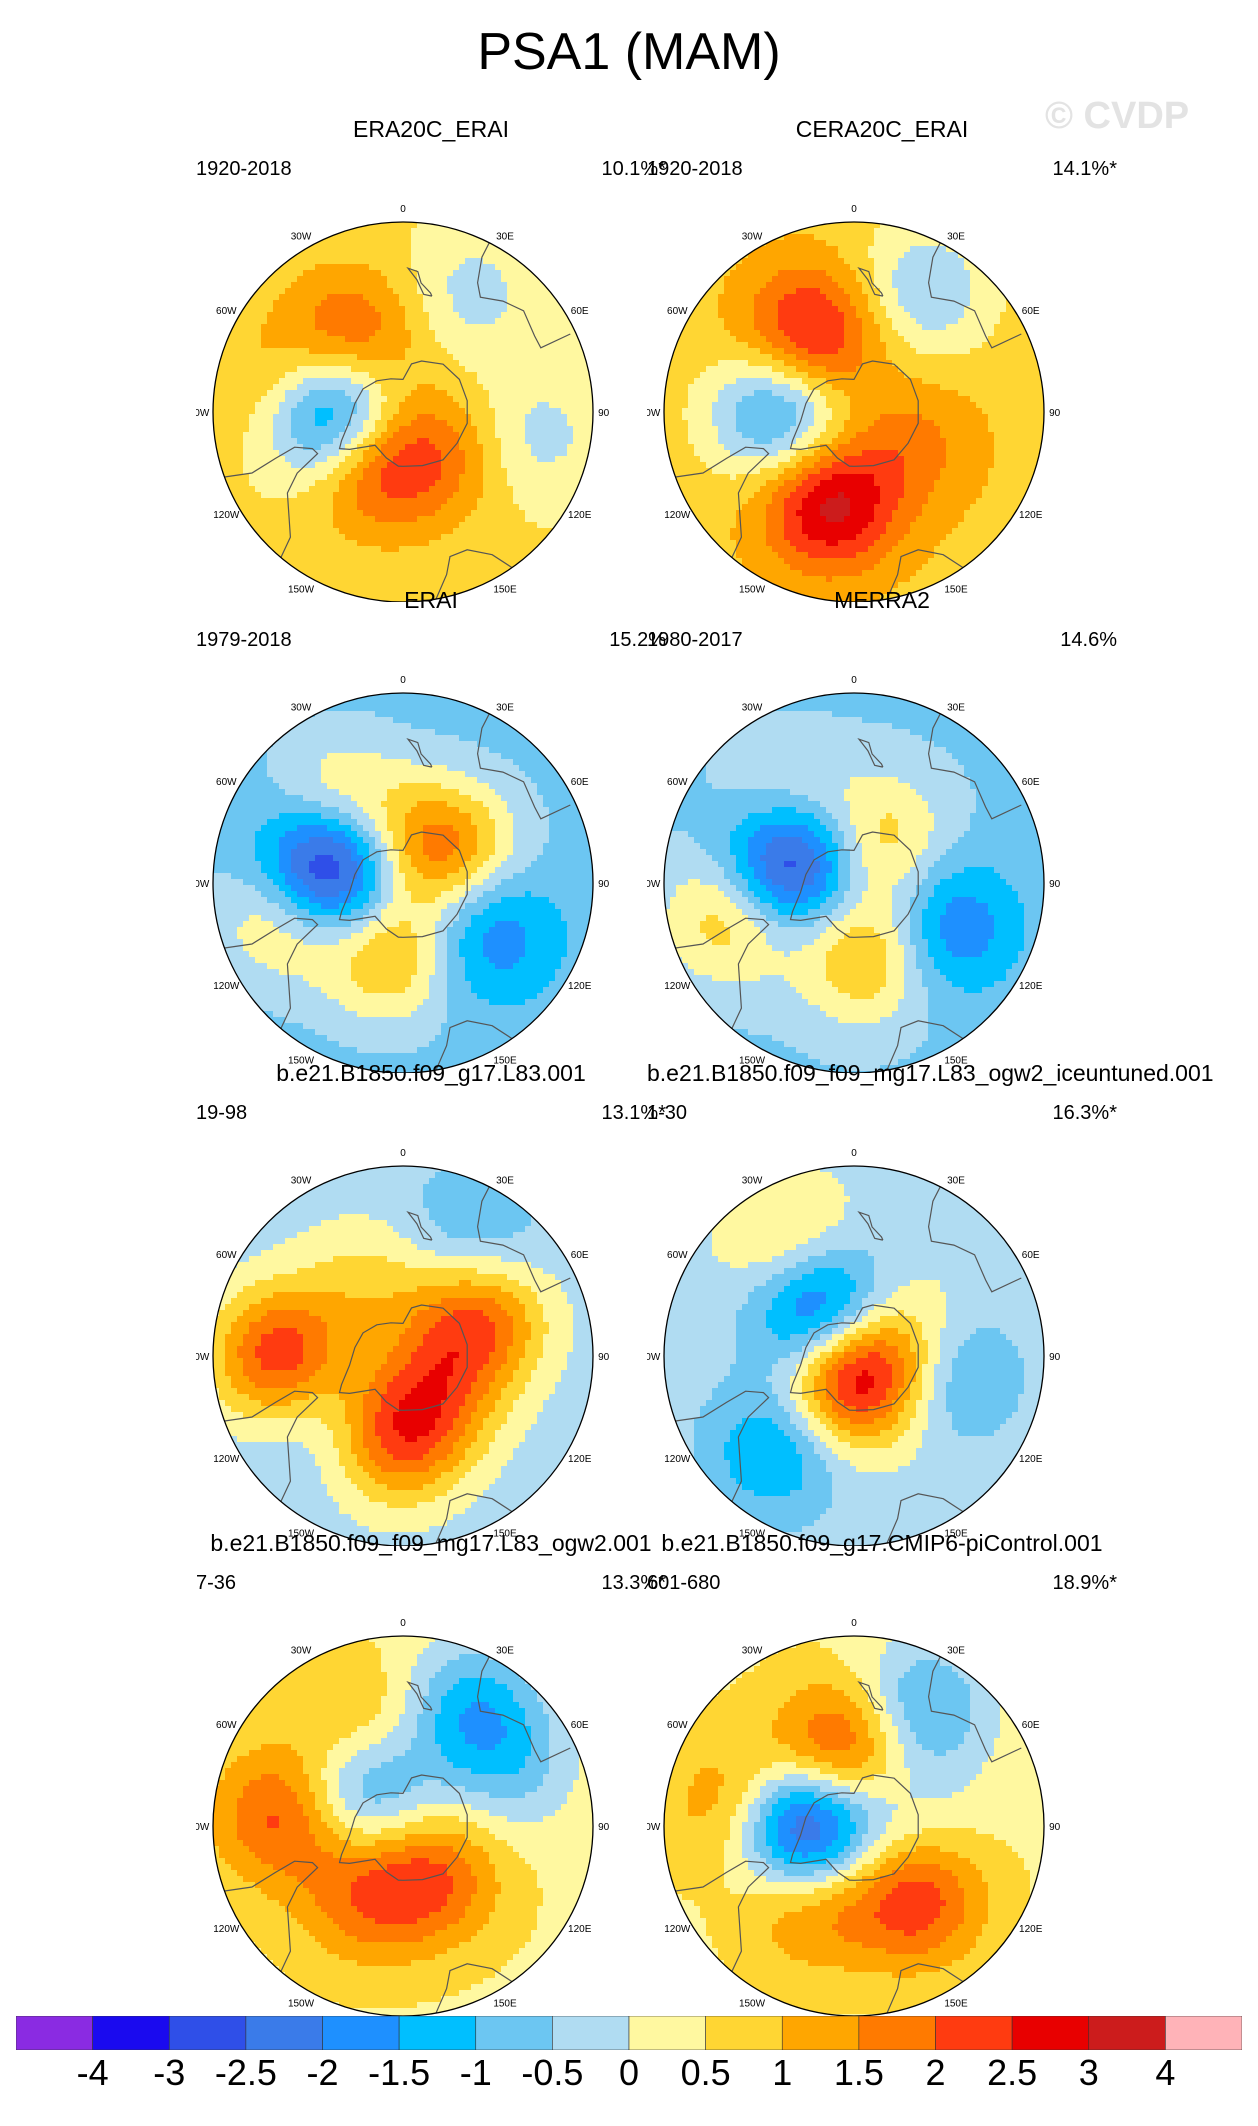 This screenshot has height=2126, width=1258. What do you see at coordinates (322, 2073) in the screenshot?
I see `colorbar-tick-label: -2` at bounding box center [322, 2073].